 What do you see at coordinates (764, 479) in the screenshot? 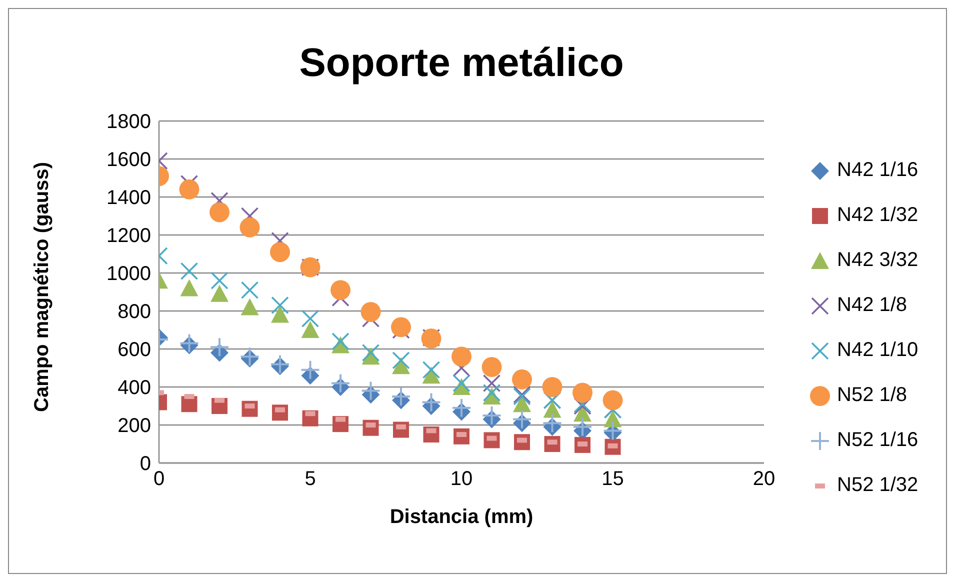
I see `x-tick-label: 20` at bounding box center [764, 479].